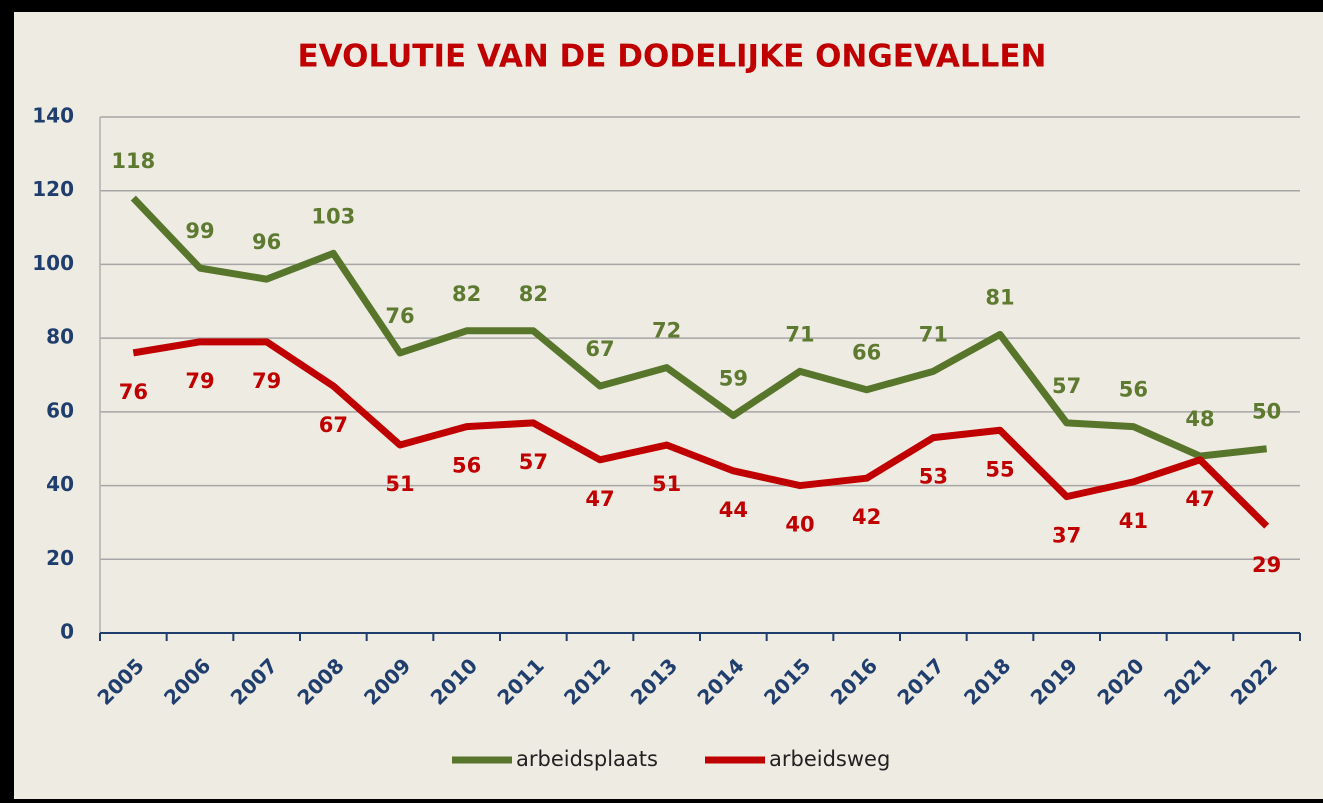 The image size is (1323, 803). What do you see at coordinates (1066, 536) in the screenshot?
I see `data-label: 37` at bounding box center [1066, 536].